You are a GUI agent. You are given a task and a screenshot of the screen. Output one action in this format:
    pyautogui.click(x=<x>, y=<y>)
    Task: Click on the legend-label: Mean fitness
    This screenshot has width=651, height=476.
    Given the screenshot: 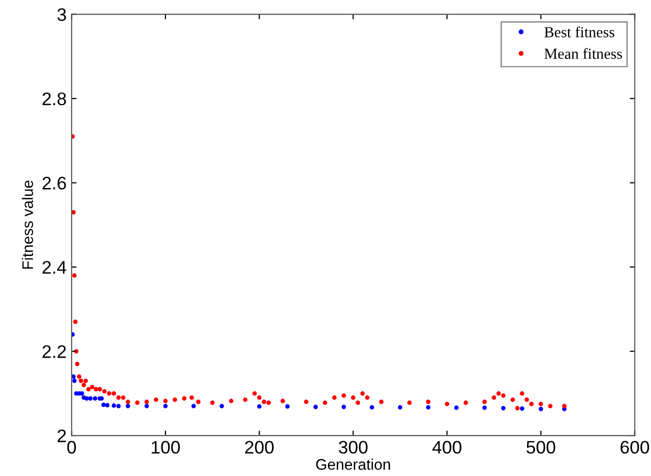 What is the action you would take?
    pyautogui.click(x=583, y=53)
    